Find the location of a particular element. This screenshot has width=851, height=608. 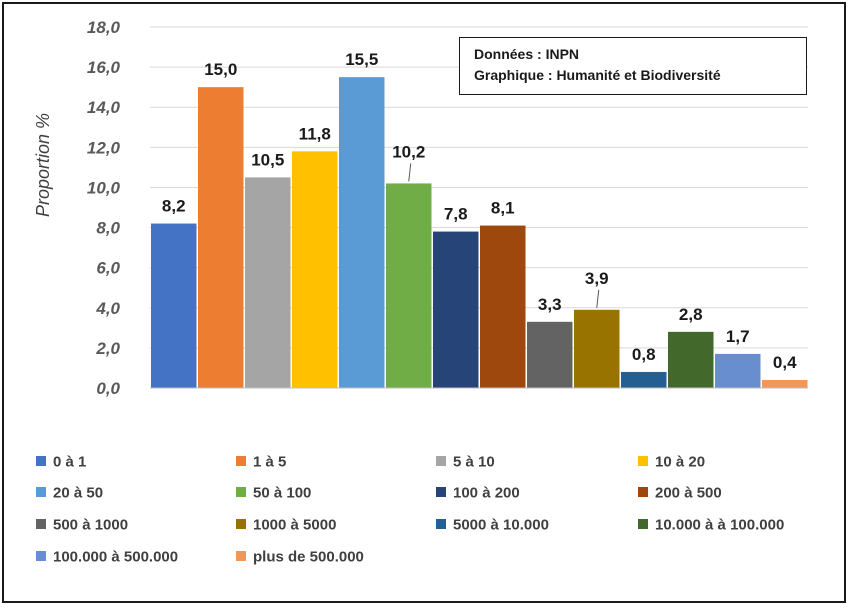

y-axis-label: Proportion % is located at coordinates (43, 165).